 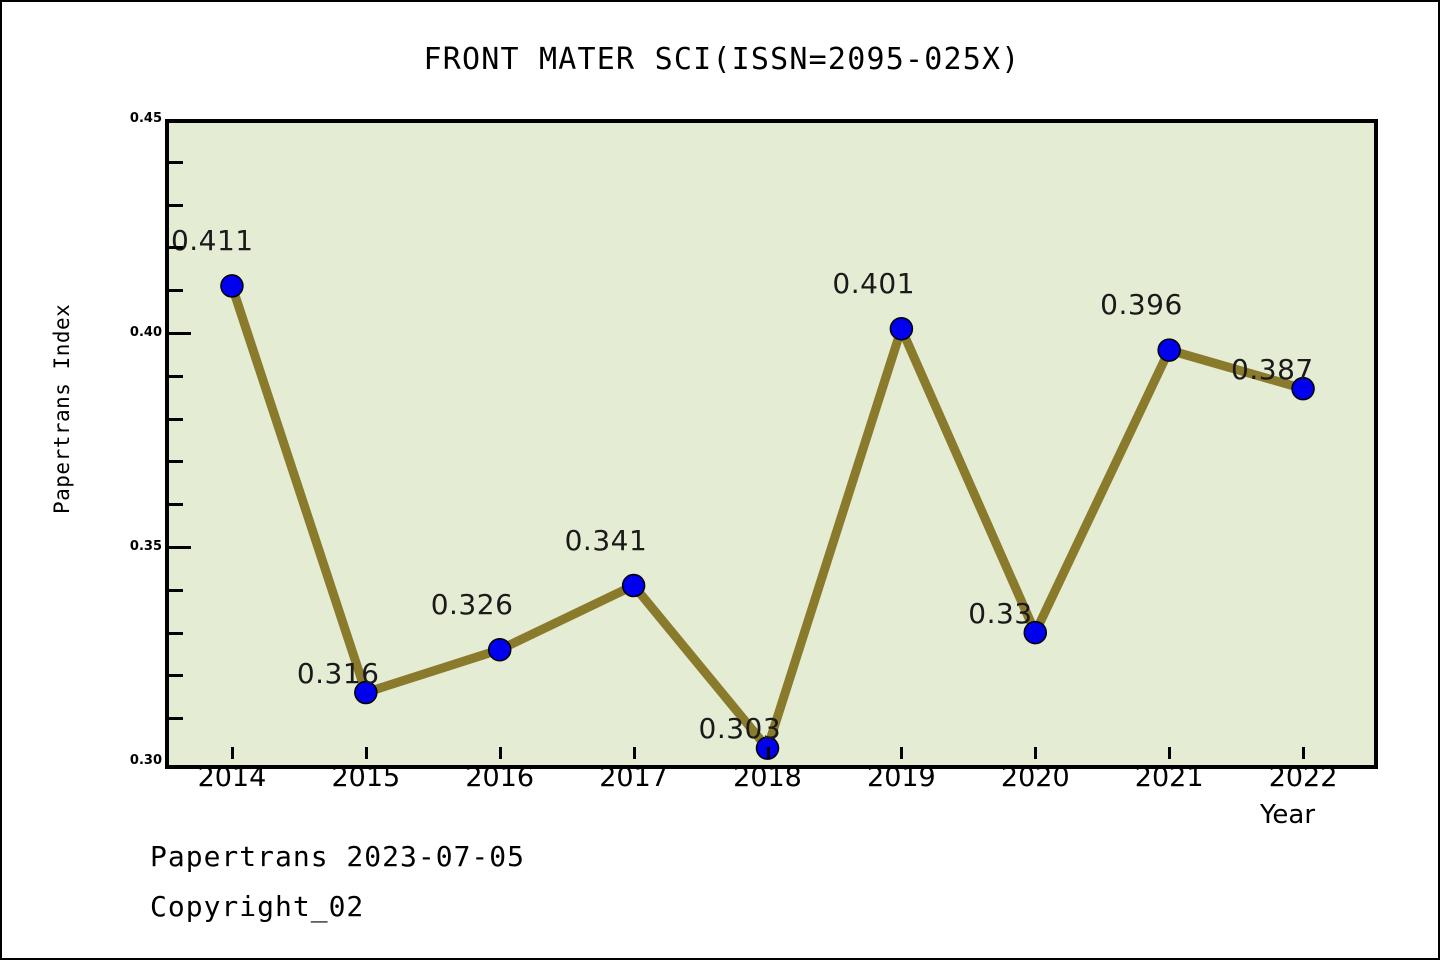 What do you see at coordinates (212, 240) in the screenshot?
I see `data-point-value-label: 0.411` at bounding box center [212, 240].